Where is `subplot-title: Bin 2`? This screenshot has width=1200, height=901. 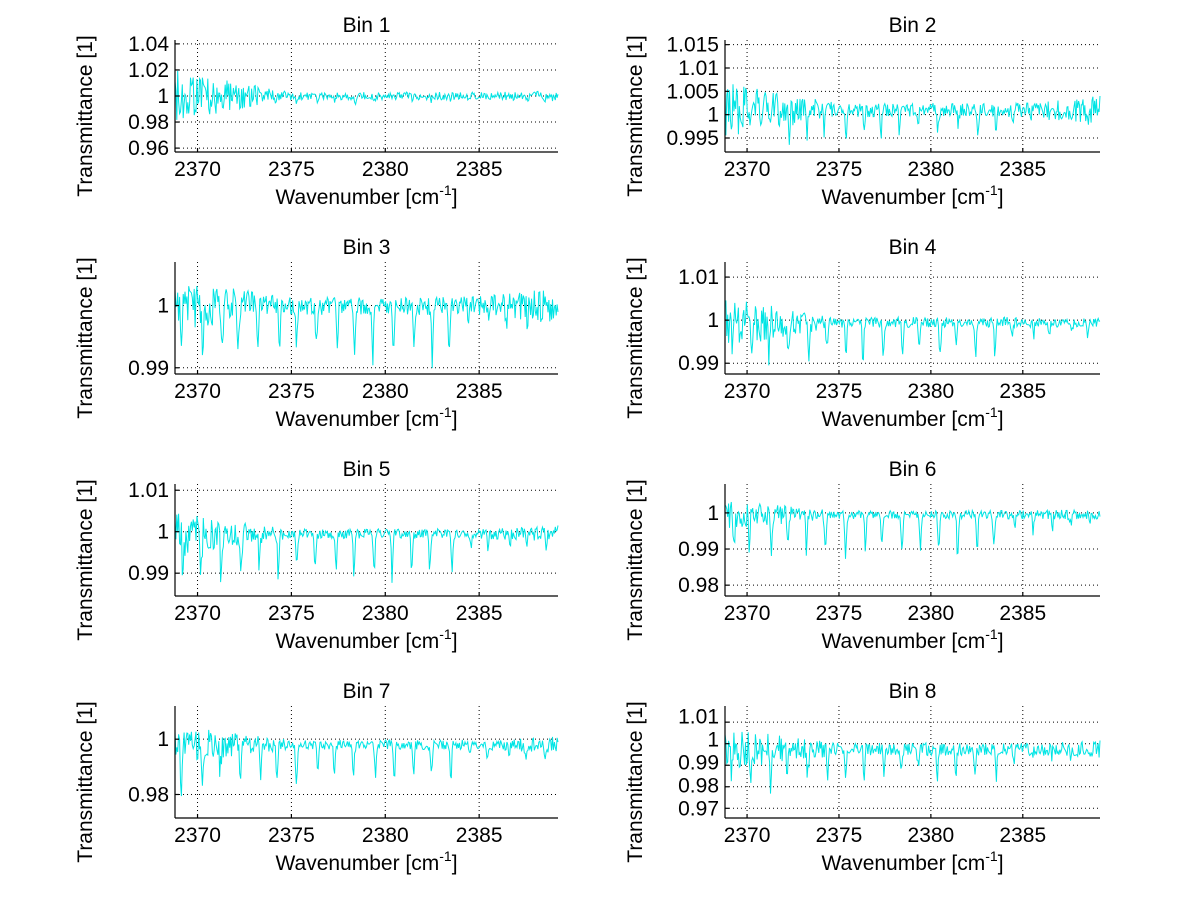 subplot-title: Bin 2 is located at coordinates (913, 25).